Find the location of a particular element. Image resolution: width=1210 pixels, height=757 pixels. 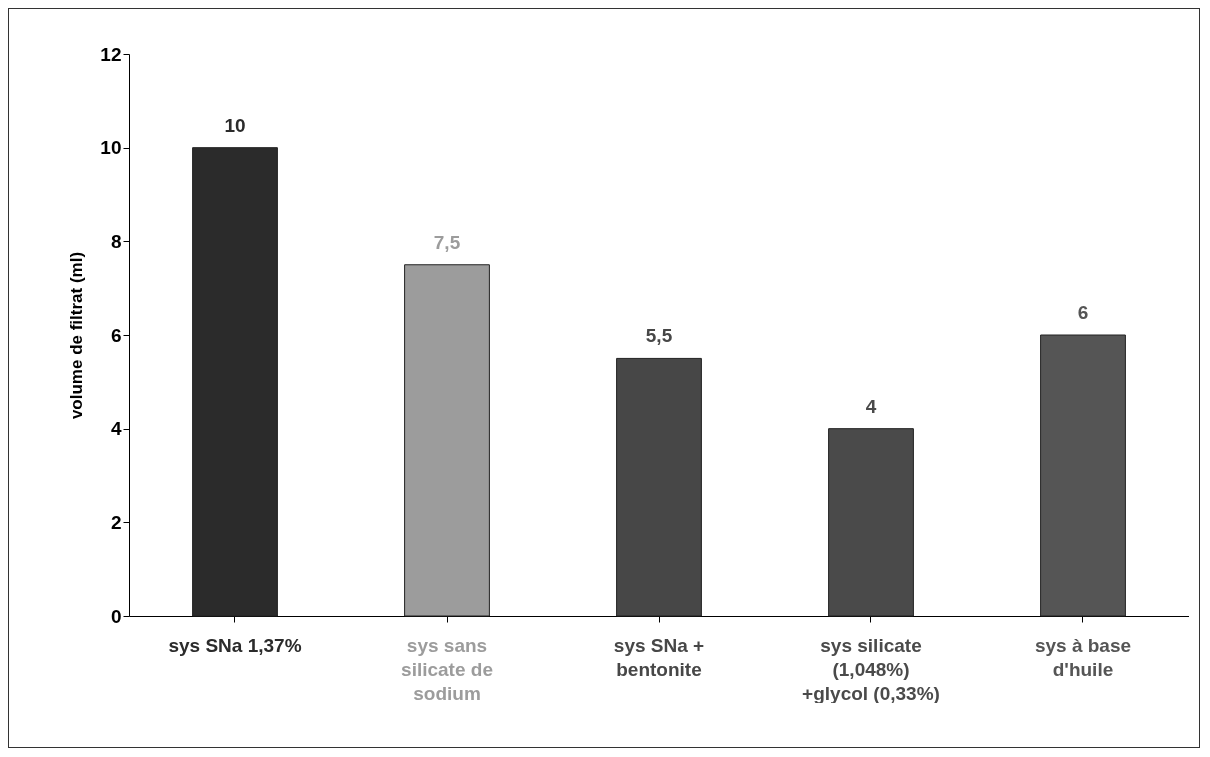

y-tick-label: 2 is located at coordinates (116, 522).